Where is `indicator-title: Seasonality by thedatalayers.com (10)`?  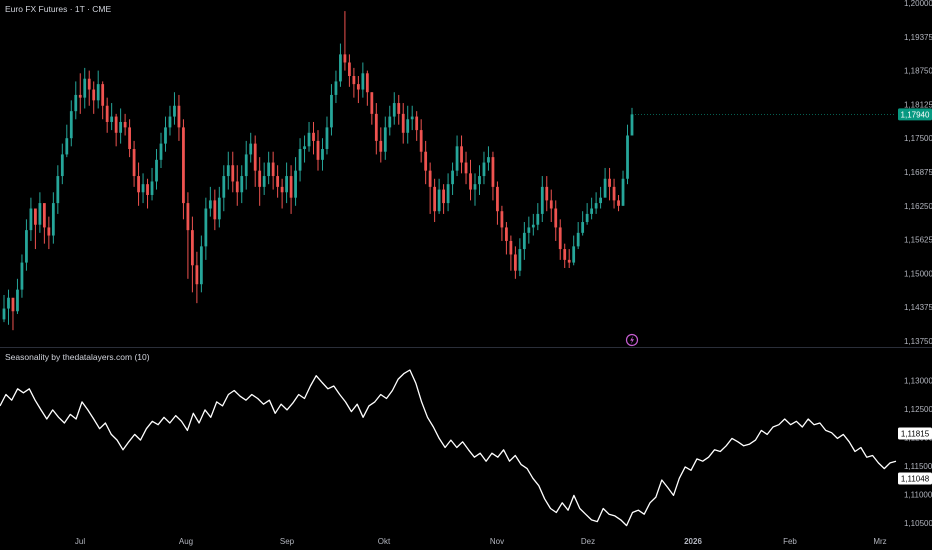
indicator-title: Seasonality by thedatalayers.com (10) is located at coordinates (77, 357).